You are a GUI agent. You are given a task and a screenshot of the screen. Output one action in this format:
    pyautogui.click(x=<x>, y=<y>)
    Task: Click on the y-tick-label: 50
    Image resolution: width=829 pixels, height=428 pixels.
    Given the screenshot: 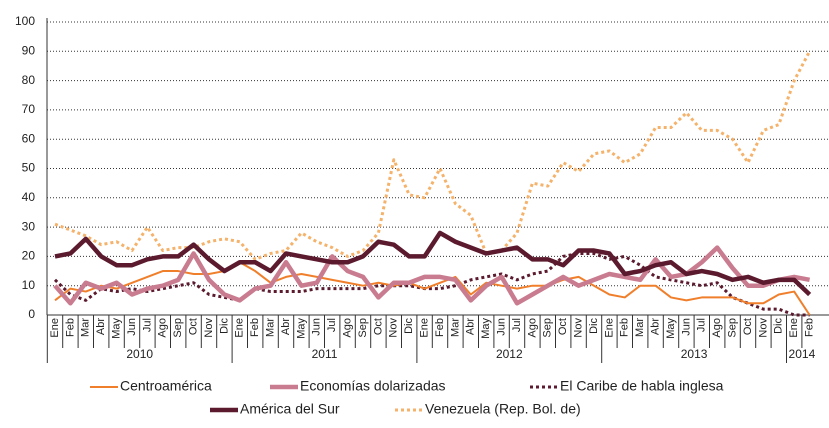 What is the action you would take?
    pyautogui.click(x=29, y=168)
    